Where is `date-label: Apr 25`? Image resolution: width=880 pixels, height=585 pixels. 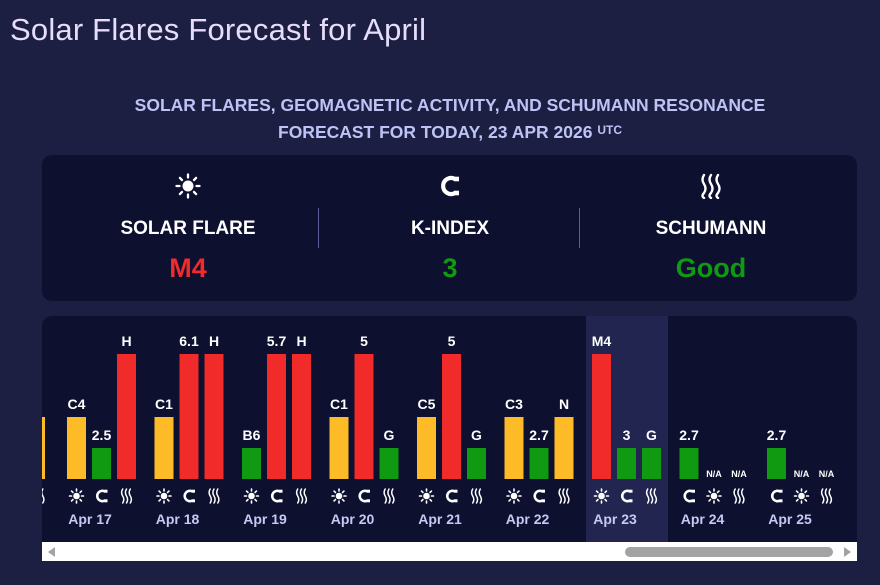 date-label: Apr 25 is located at coordinates (790, 519).